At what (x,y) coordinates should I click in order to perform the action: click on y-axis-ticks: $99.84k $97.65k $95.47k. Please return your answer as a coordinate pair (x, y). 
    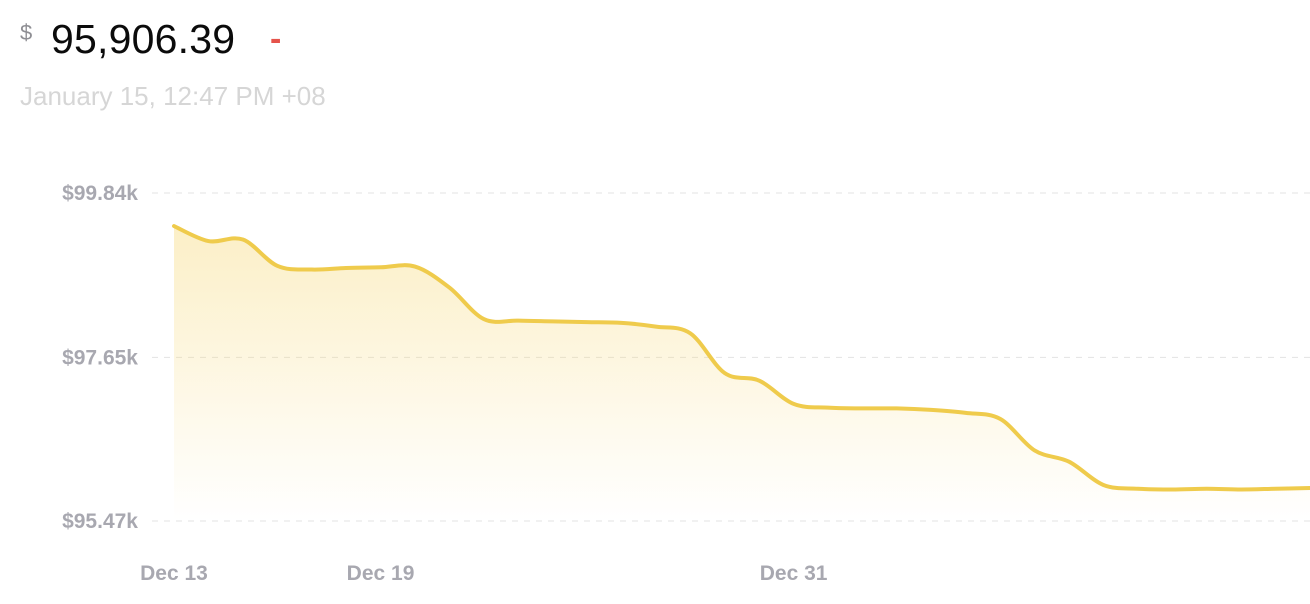
    Looking at the image, I should click on (100, 357).